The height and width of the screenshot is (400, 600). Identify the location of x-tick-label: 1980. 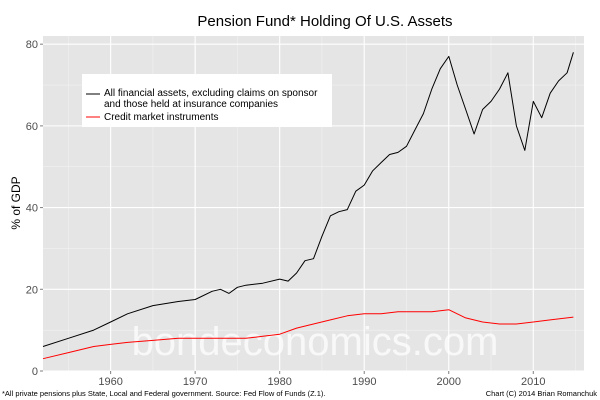
(279, 382).